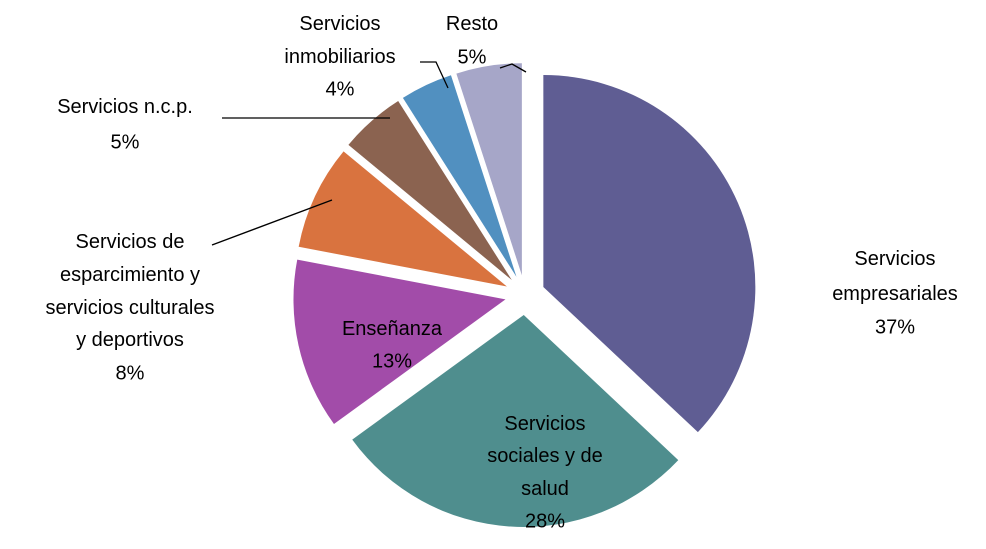 The image size is (986, 549). I want to click on slice-label-line: Servicios n.c.p., so click(125, 107).